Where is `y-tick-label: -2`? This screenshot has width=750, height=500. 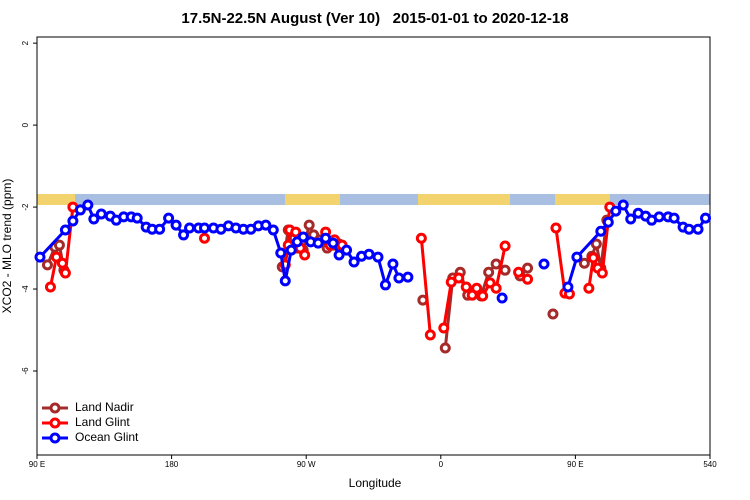 y-tick-label: -2 is located at coordinates (25, 207).